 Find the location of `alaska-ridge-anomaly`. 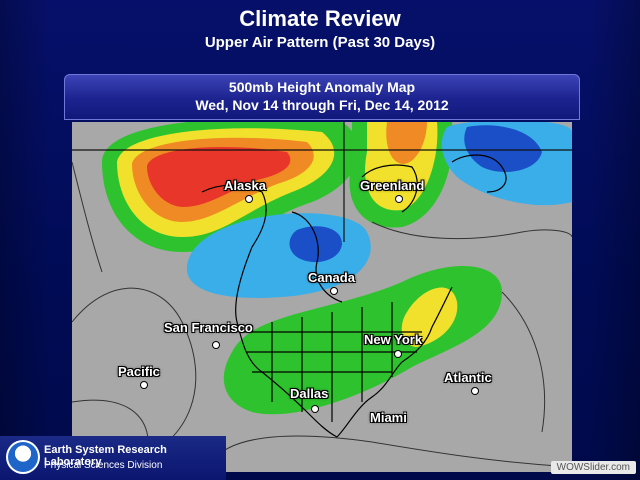

alaska-ridge-anomaly is located at coordinates (230, 187).